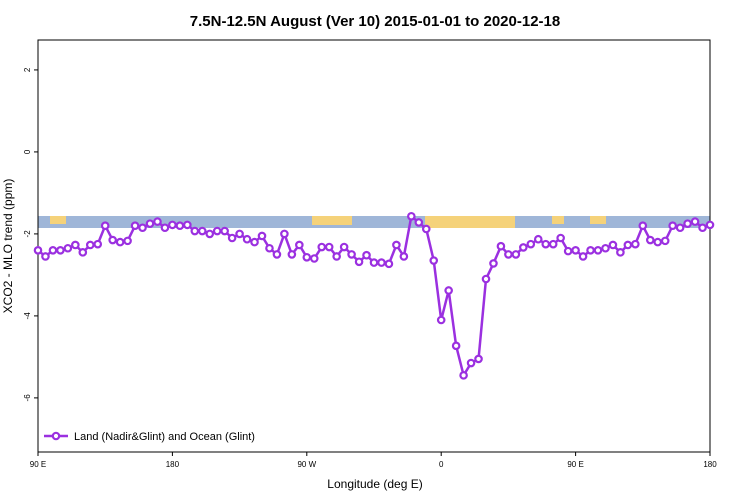 The height and width of the screenshot is (500, 750). I want to click on y-tick-label: -6, so click(27, 398).